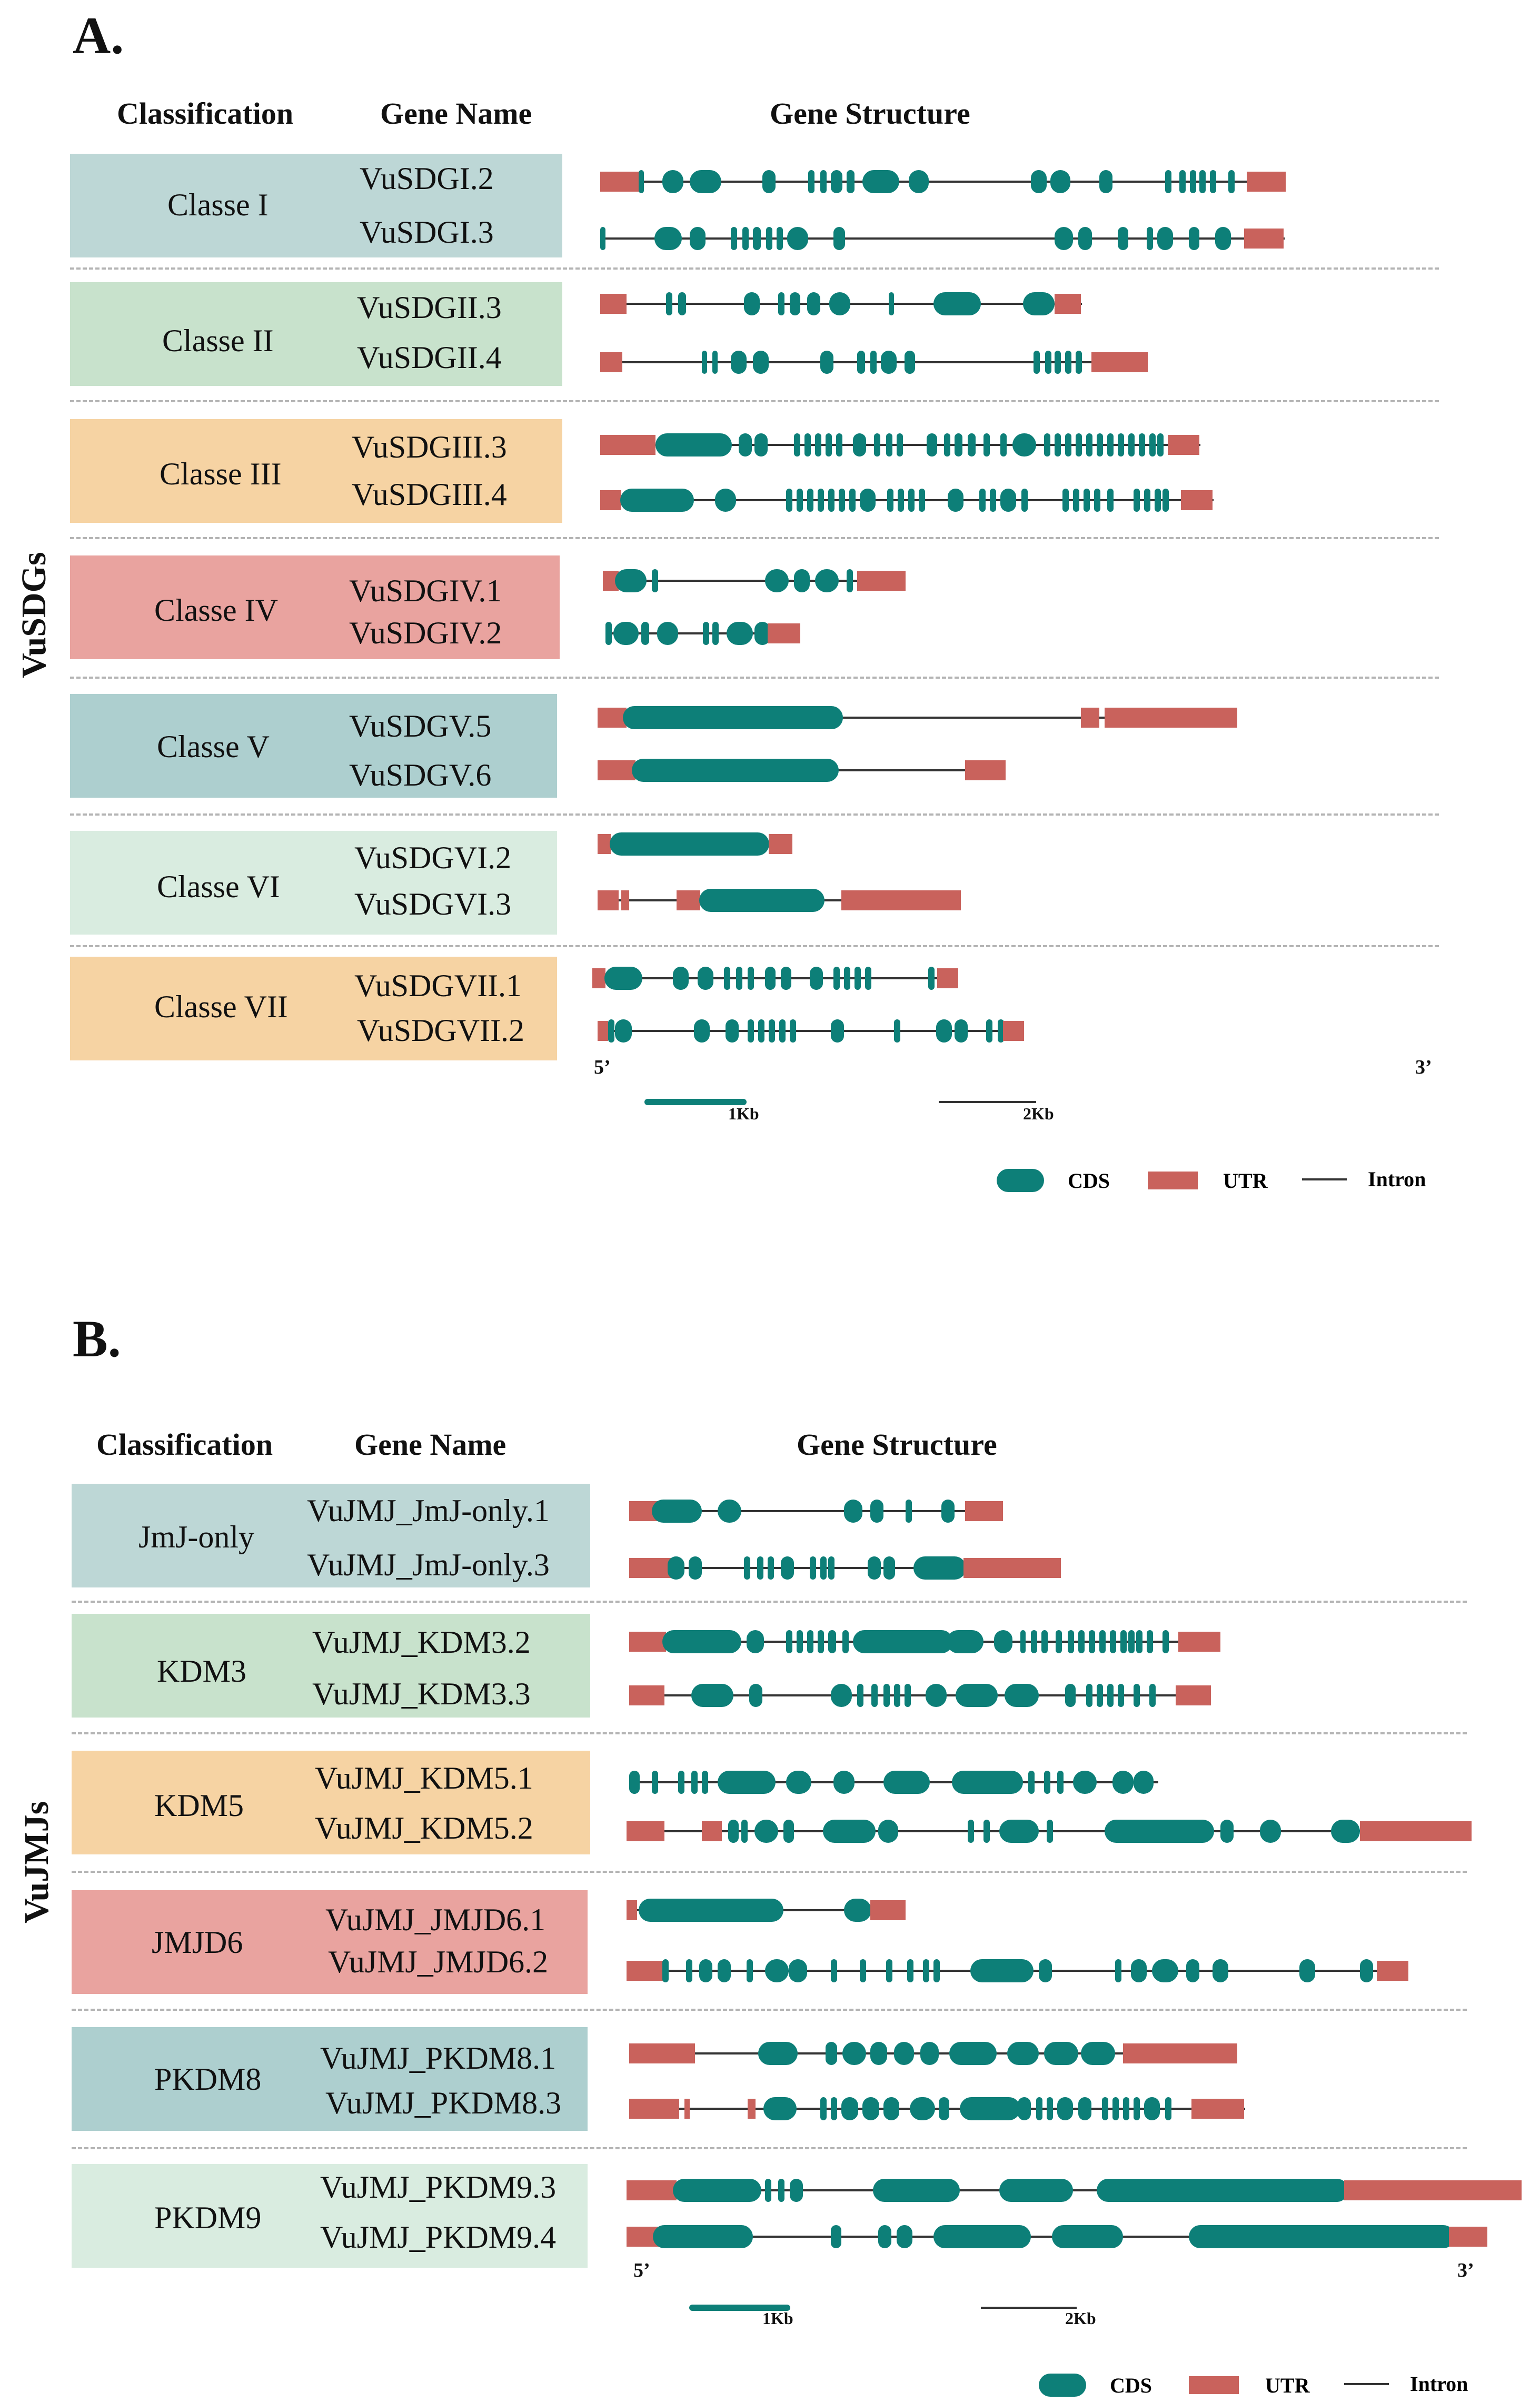 The height and width of the screenshot is (2402, 1540). I want to click on class-label: Classe II, so click(218, 340).